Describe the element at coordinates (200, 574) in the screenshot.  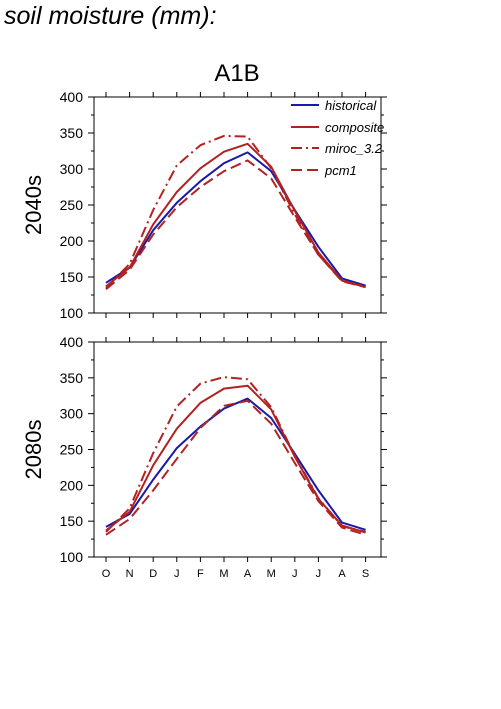
I see `x-tick-label: F` at that location.